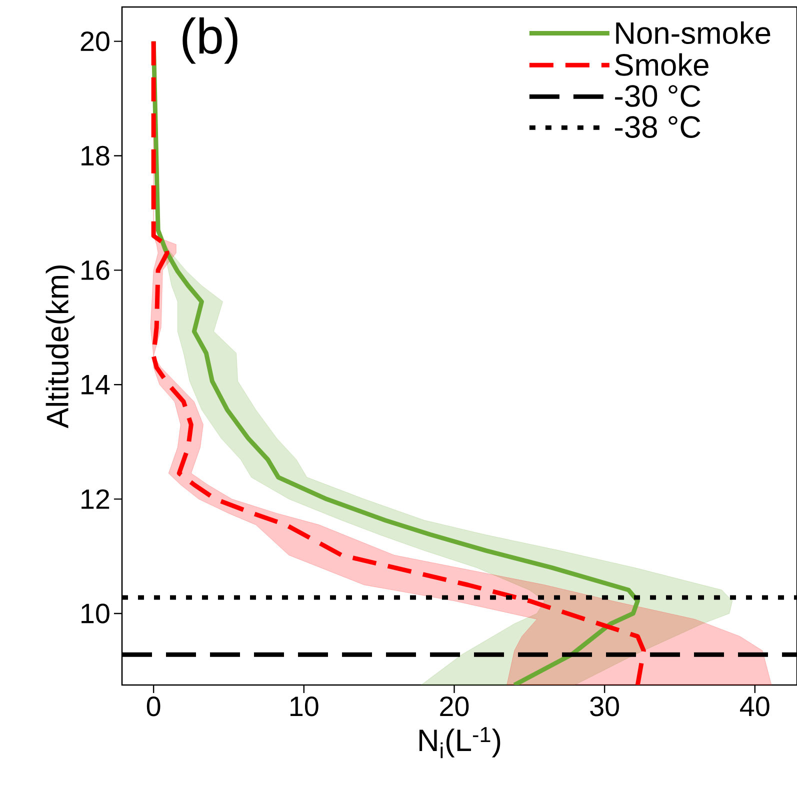 The height and width of the screenshot is (810, 797). I want to click on y-tick-label: 10, so click(96, 614).